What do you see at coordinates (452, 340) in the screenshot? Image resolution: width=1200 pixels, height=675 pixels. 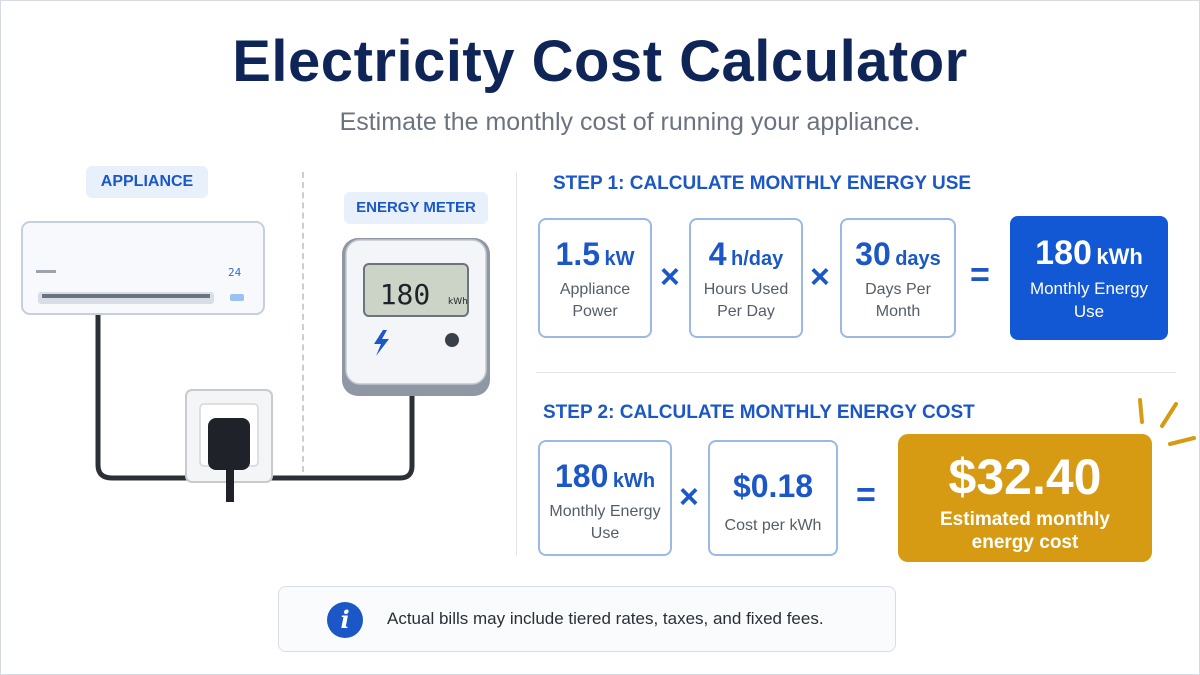 I see `meter-button-icon` at bounding box center [452, 340].